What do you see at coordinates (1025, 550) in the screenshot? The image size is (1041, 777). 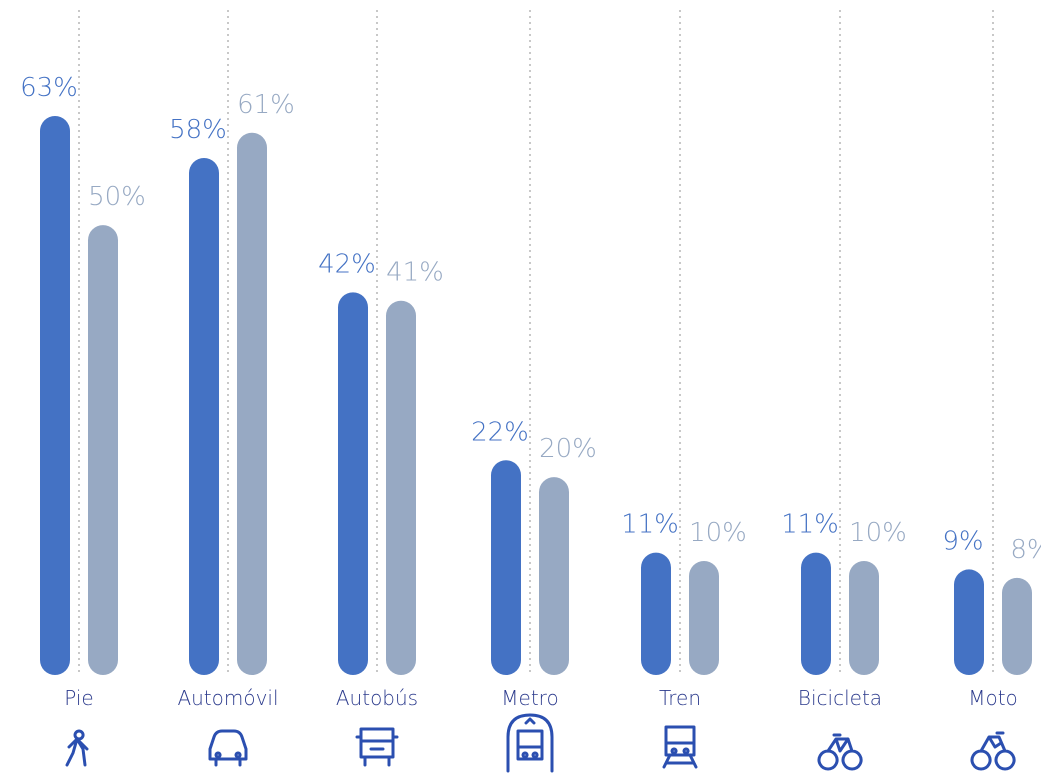 I see `value-label: 8%` at bounding box center [1025, 550].